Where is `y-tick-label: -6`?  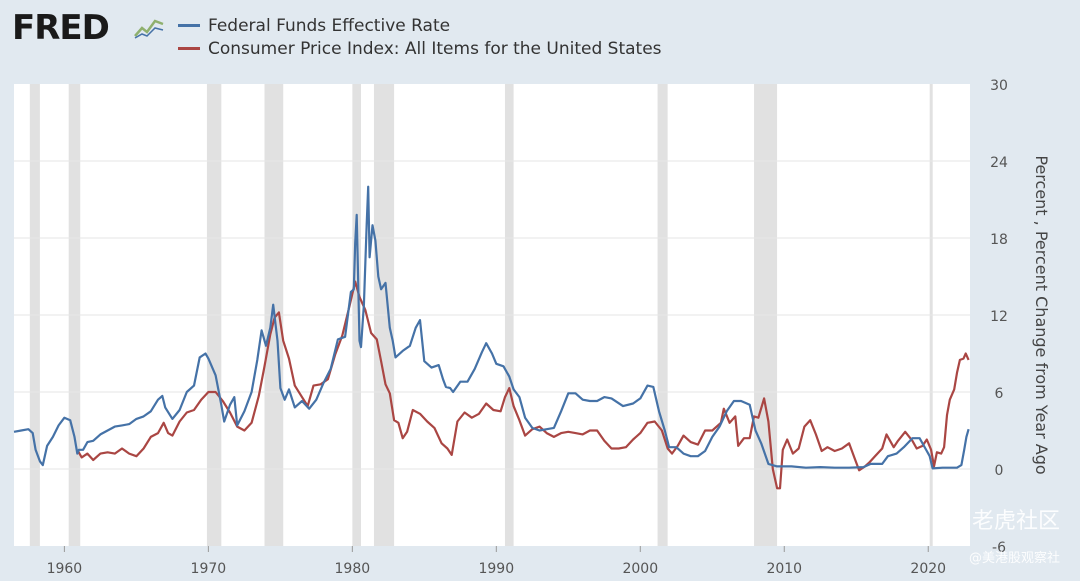
y-tick-label: -6 is located at coordinates (999, 548).